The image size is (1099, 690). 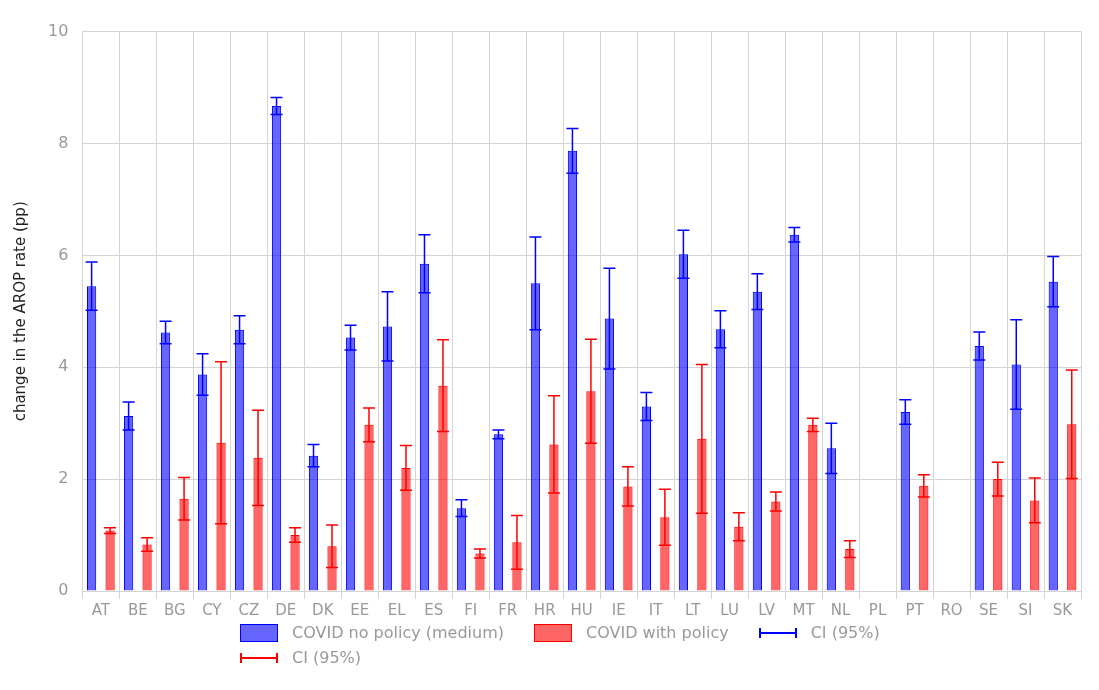 What do you see at coordinates (989, 609) in the screenshot?
I see `x-tick-label: SE` at bounding box center [989, 609].